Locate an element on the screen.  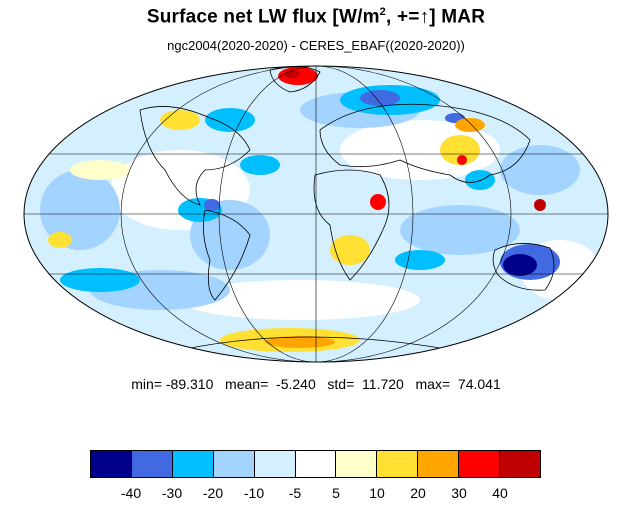
north-america-coast is located at coordinates (195, 156).